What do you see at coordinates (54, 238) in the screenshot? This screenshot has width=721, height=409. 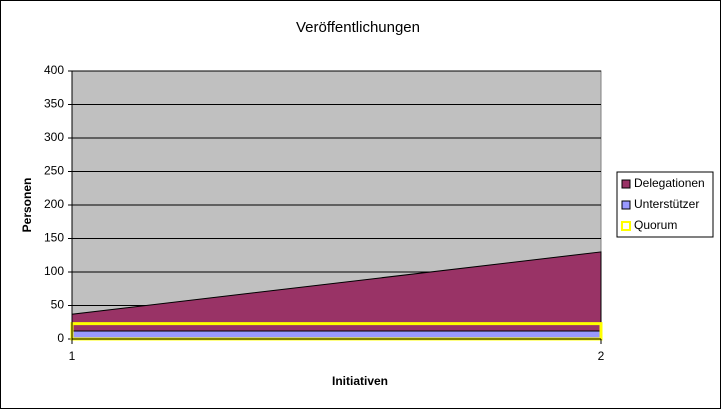 I see `y-tick-label: 150` at bounding box center [54, 238].